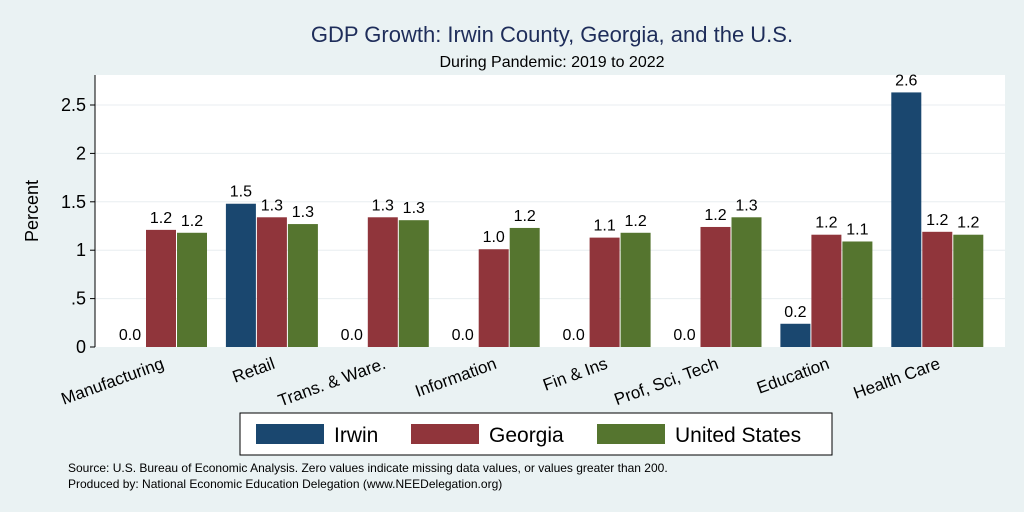 The height and width of the screenshot is (512, 1024). What do you see at coordinates (795, 312) in the screenshot?
I see `data-label: 0.2` at bounding box center [795, 312].